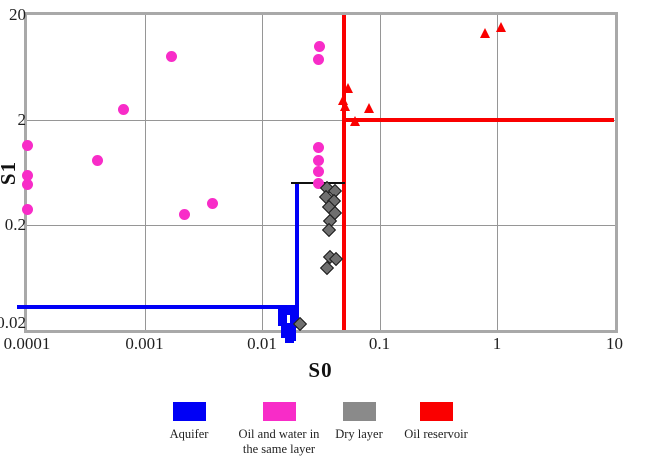 The image size is (669, 461). Describe the element at coordinates (262, 343) in the screenshot. I see `x-tick-label: 0.01` at that location.